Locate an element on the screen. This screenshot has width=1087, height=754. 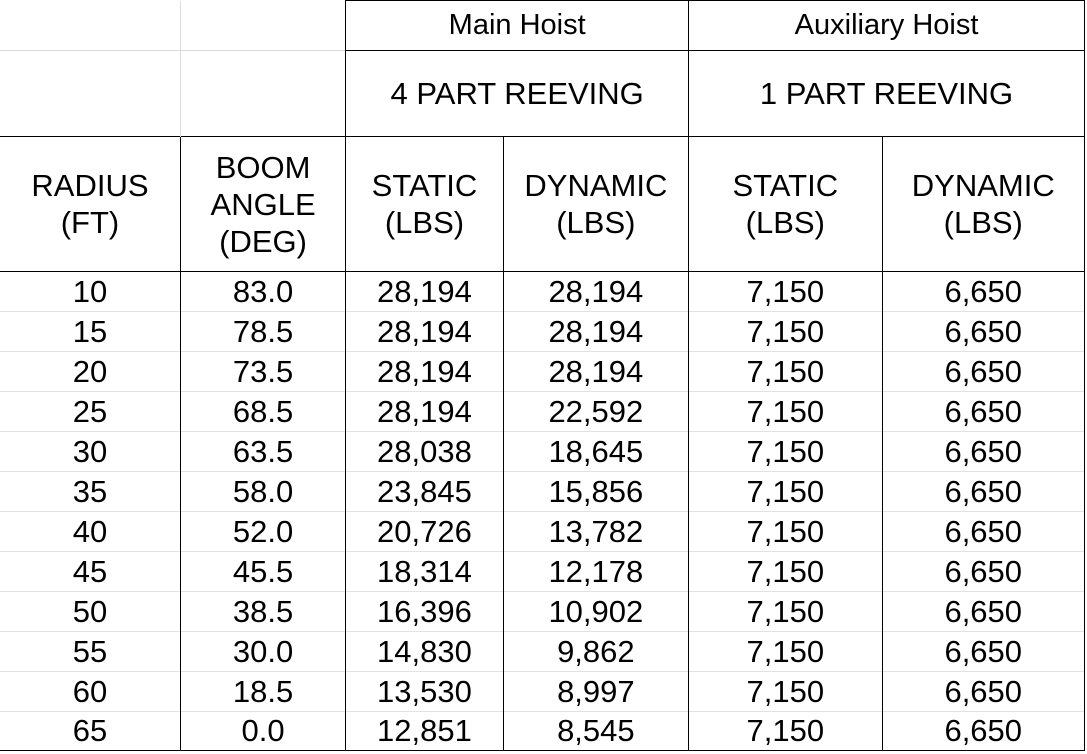
main-dynamic-column-header: DYNAMIC (LBS) is located at coordinates (596, 204).